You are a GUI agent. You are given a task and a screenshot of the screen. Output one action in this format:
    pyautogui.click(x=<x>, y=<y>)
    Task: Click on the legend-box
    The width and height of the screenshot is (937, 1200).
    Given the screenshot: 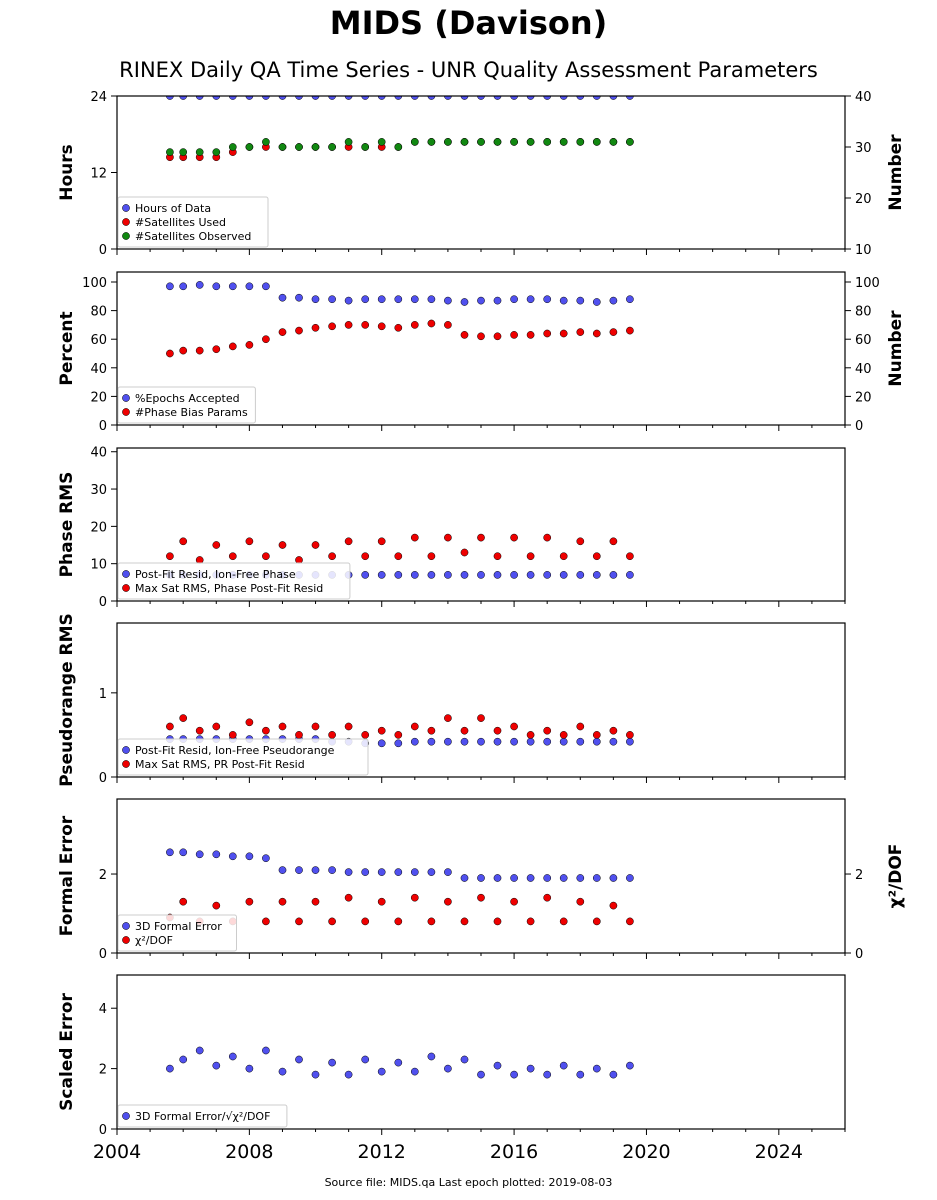 What is the action you would take?
    pyautogui.click(x=243, y=757)
    